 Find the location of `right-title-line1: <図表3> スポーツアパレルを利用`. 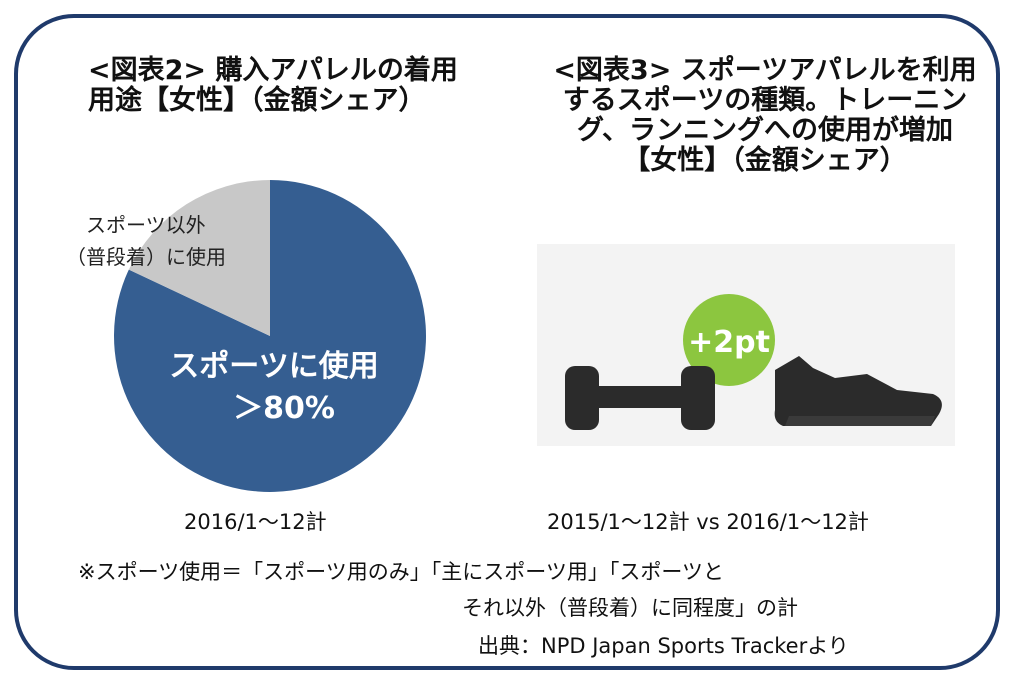

right-title-line1: <図表3> スポーツアパレルを利用 is located at coordinates (765, 70).